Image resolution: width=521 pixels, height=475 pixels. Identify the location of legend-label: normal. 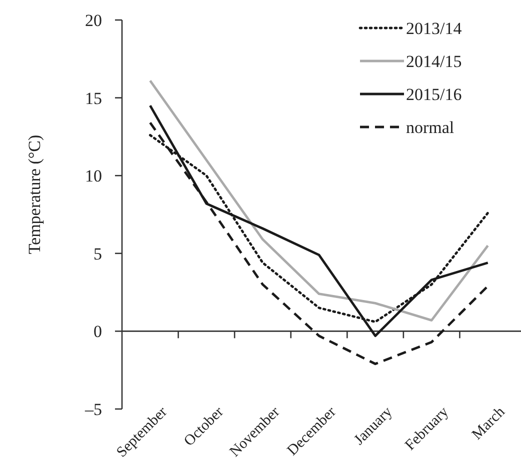
(430, 127).